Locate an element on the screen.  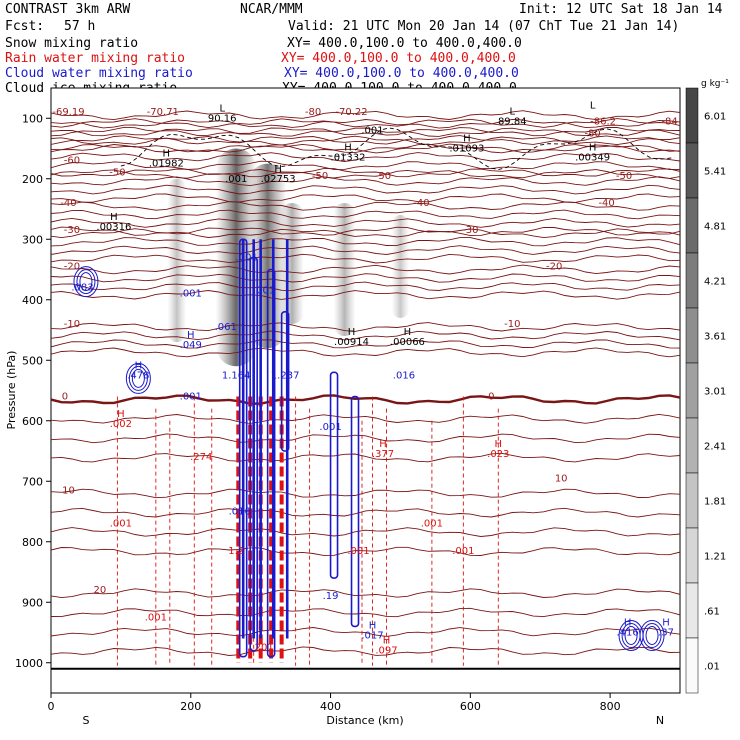
extremum-value: .02753 is located at coordinates (278, 179).